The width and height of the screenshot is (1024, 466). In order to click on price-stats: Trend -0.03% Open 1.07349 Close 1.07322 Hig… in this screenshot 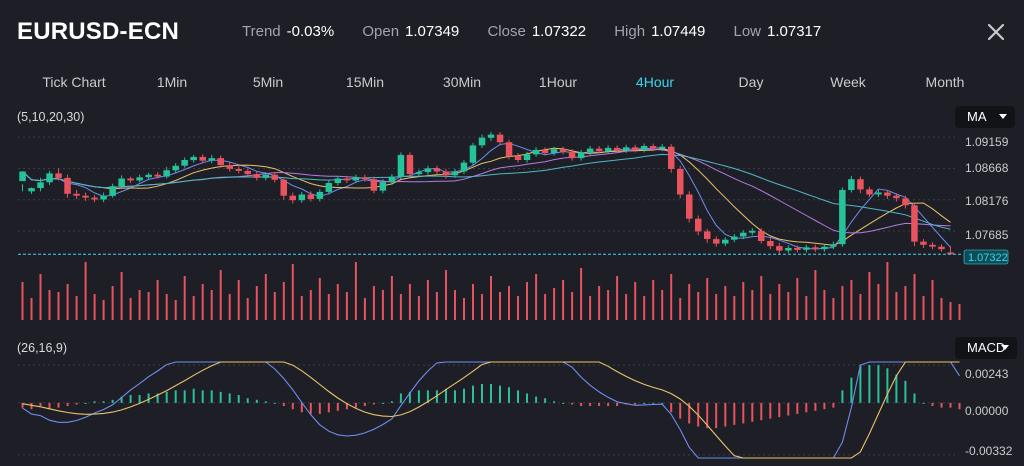, I will do `click(543, 31)`.